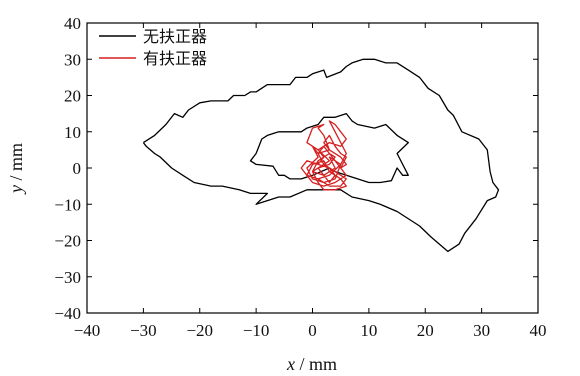 The height and width of the screenshot is (376, 580). I want to click on y-tick-label: 10, so click(72, 132).